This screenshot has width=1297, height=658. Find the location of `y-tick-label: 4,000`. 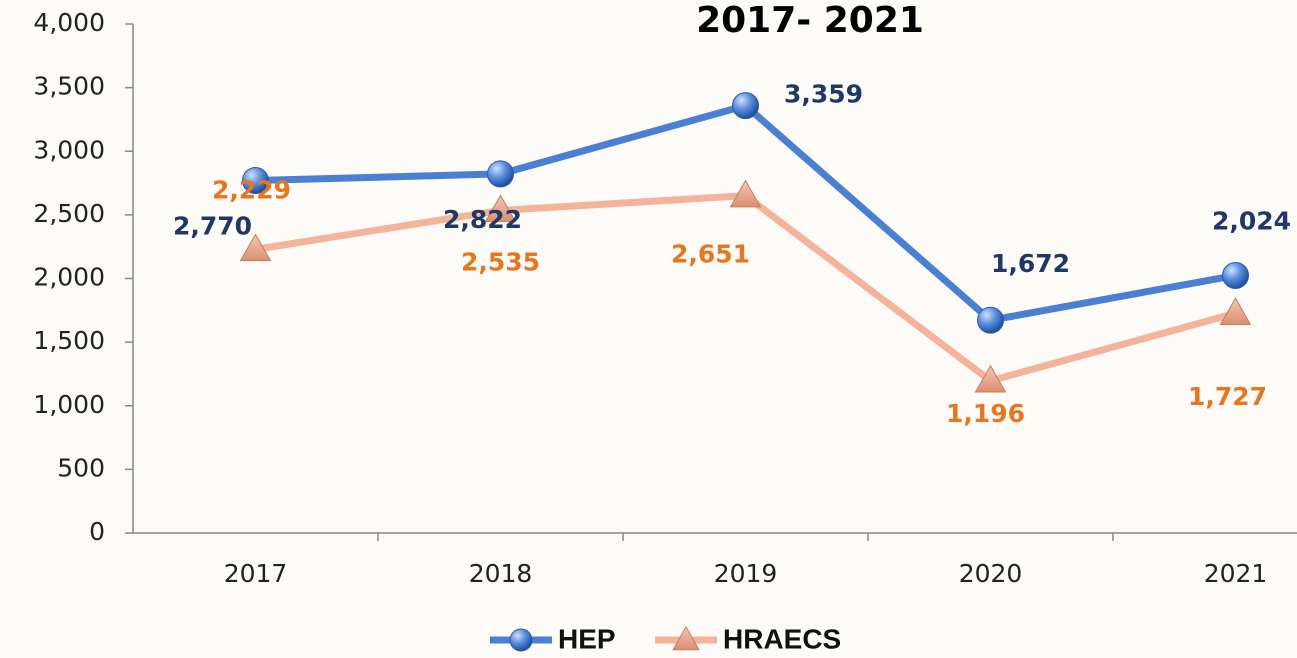

y-tick-label: 4,000 is located at coordinates (69, 22).